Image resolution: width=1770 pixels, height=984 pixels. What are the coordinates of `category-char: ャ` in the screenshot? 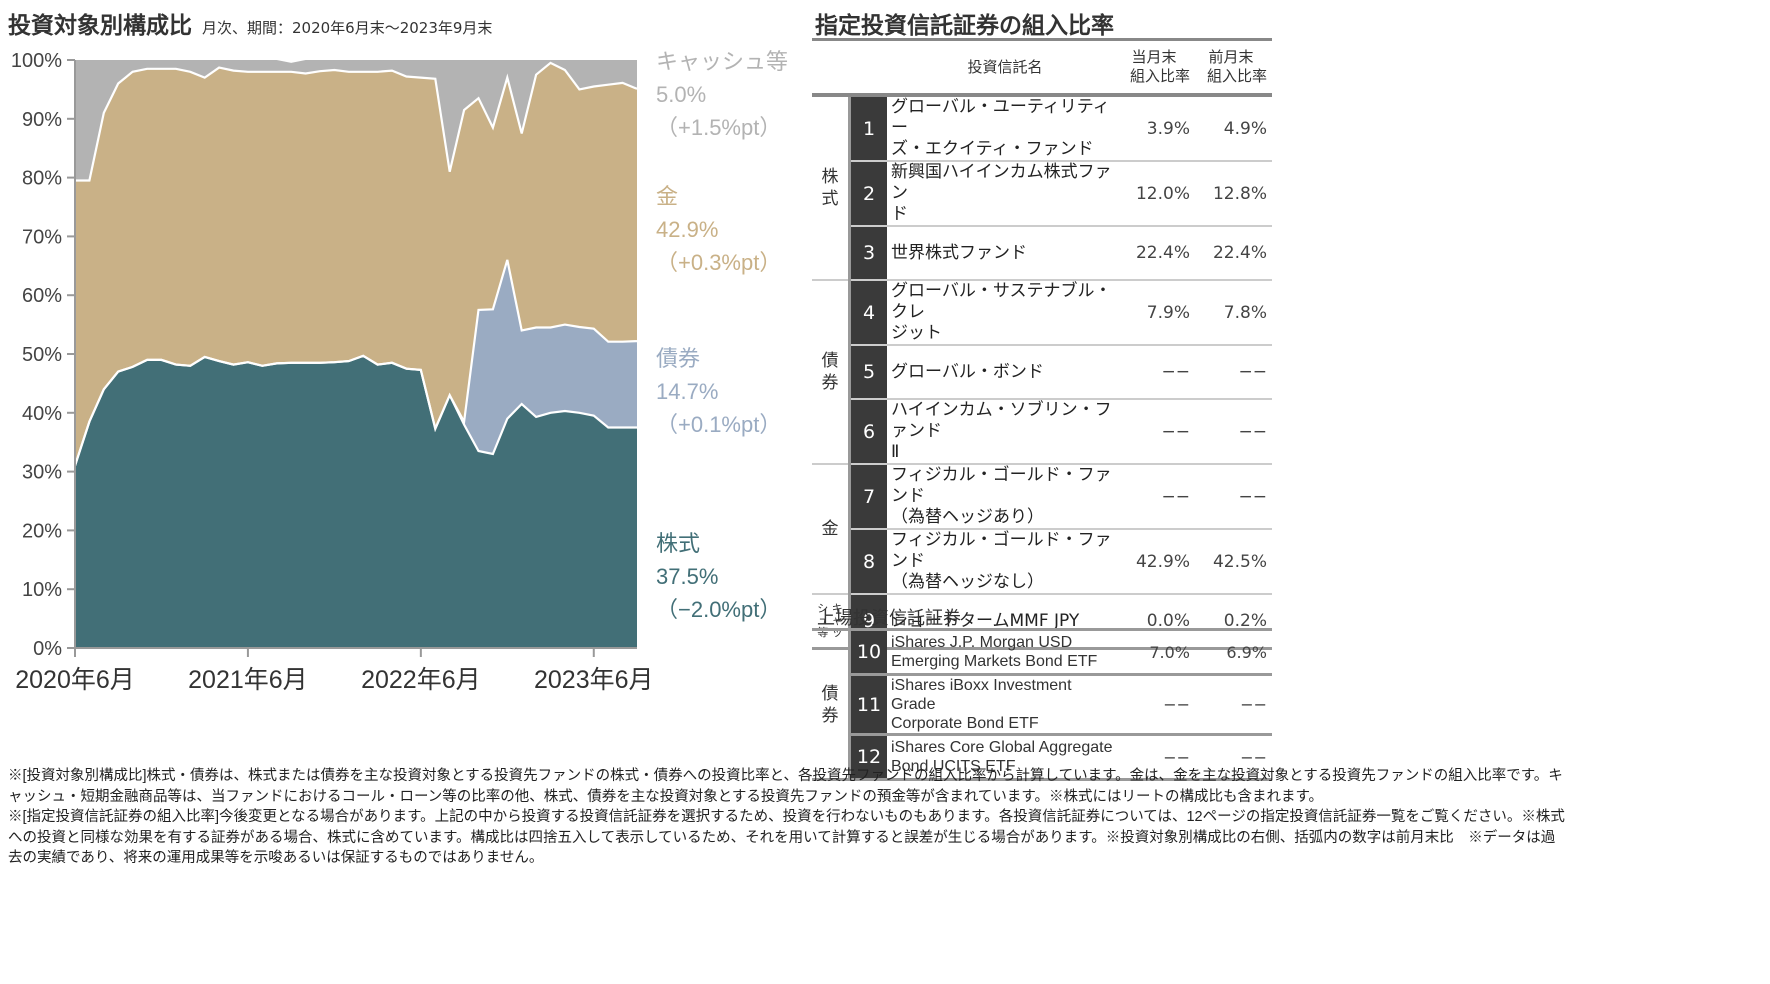 It's located at (837, 620).